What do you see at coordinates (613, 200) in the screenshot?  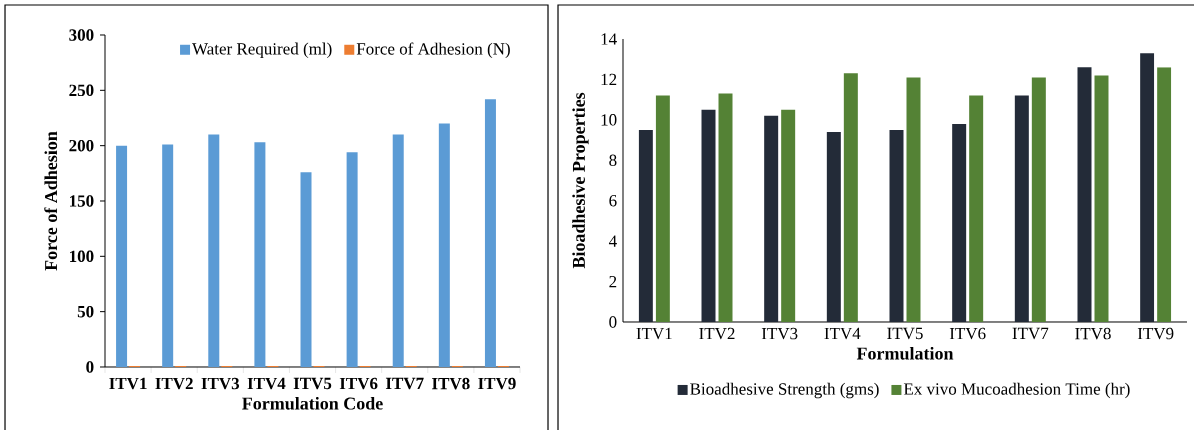 I see `y-tick-label: 6` at bounding box center [613, 200].